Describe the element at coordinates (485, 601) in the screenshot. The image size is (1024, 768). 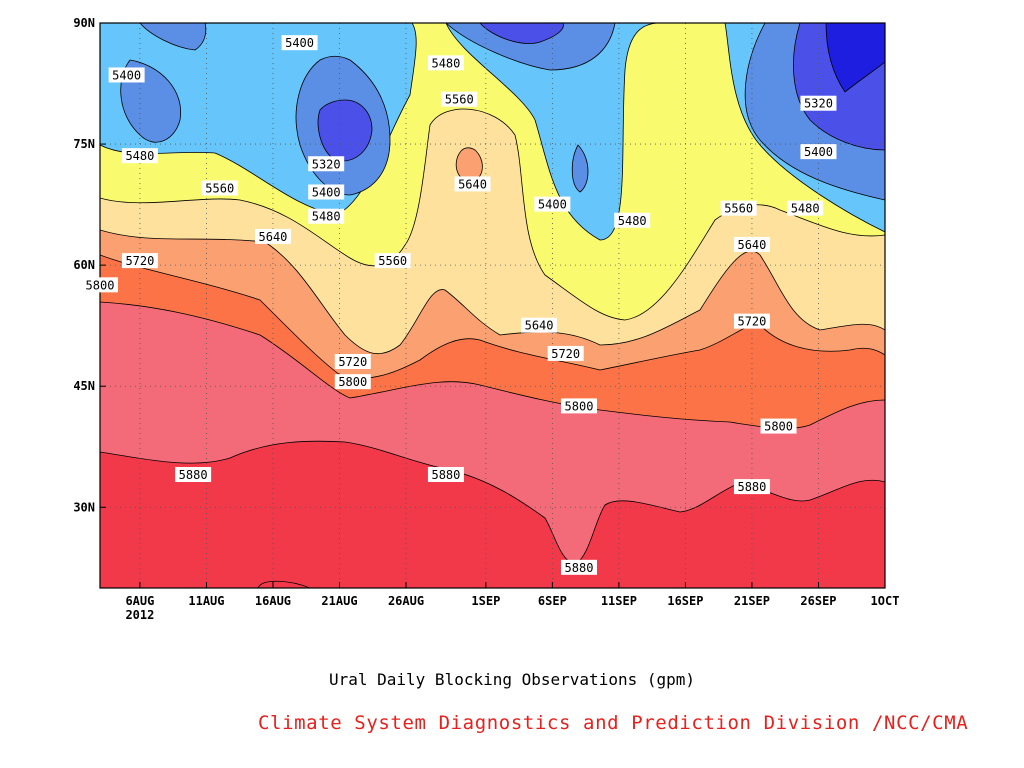
I see `x-tick-label: 1SEP` at that location.